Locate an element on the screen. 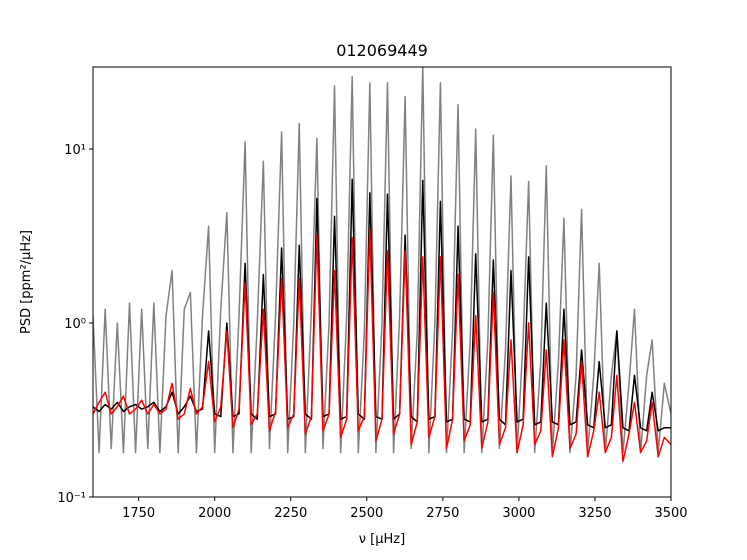 The width and height of the screenshot is (747, 560). x-tick-label: 3000 is located at coordinates (518, 513).